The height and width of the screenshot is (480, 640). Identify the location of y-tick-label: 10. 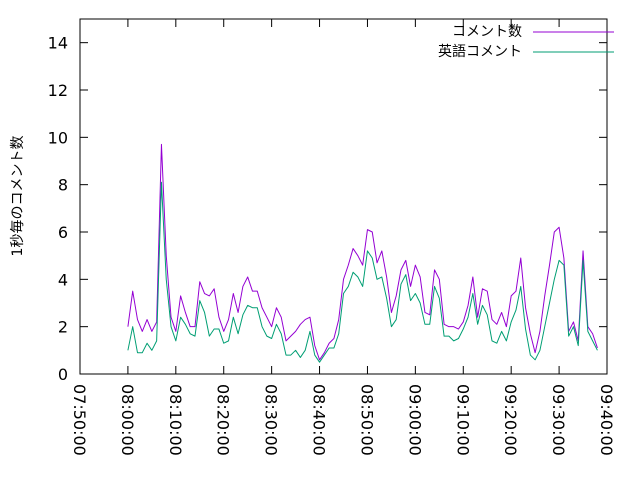
(58, 137).